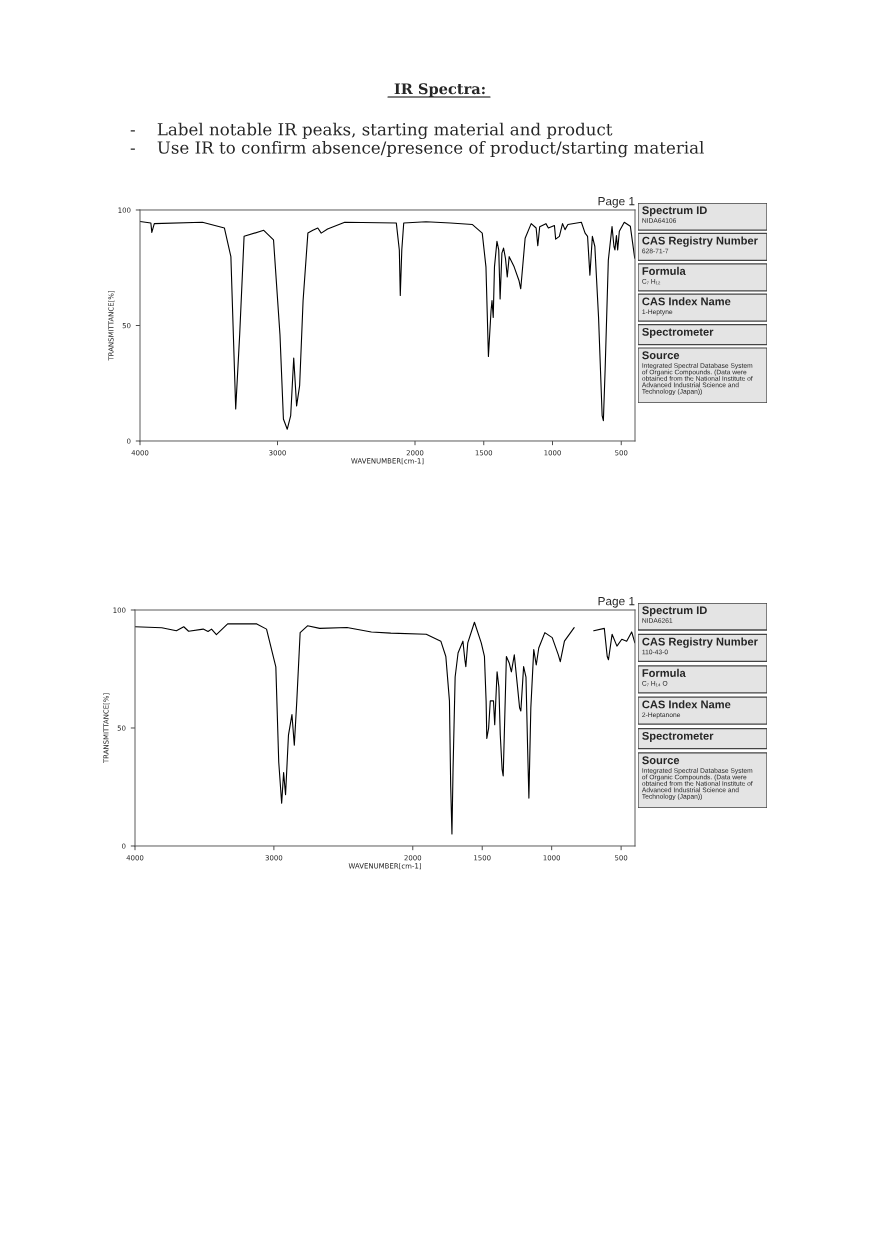 Image resolution: width=880 pixels, height=1247 pixels. Describe the element at coordinates (439, 90) in the screenshot. I see `chart-title: IR Spectra:` at that location.